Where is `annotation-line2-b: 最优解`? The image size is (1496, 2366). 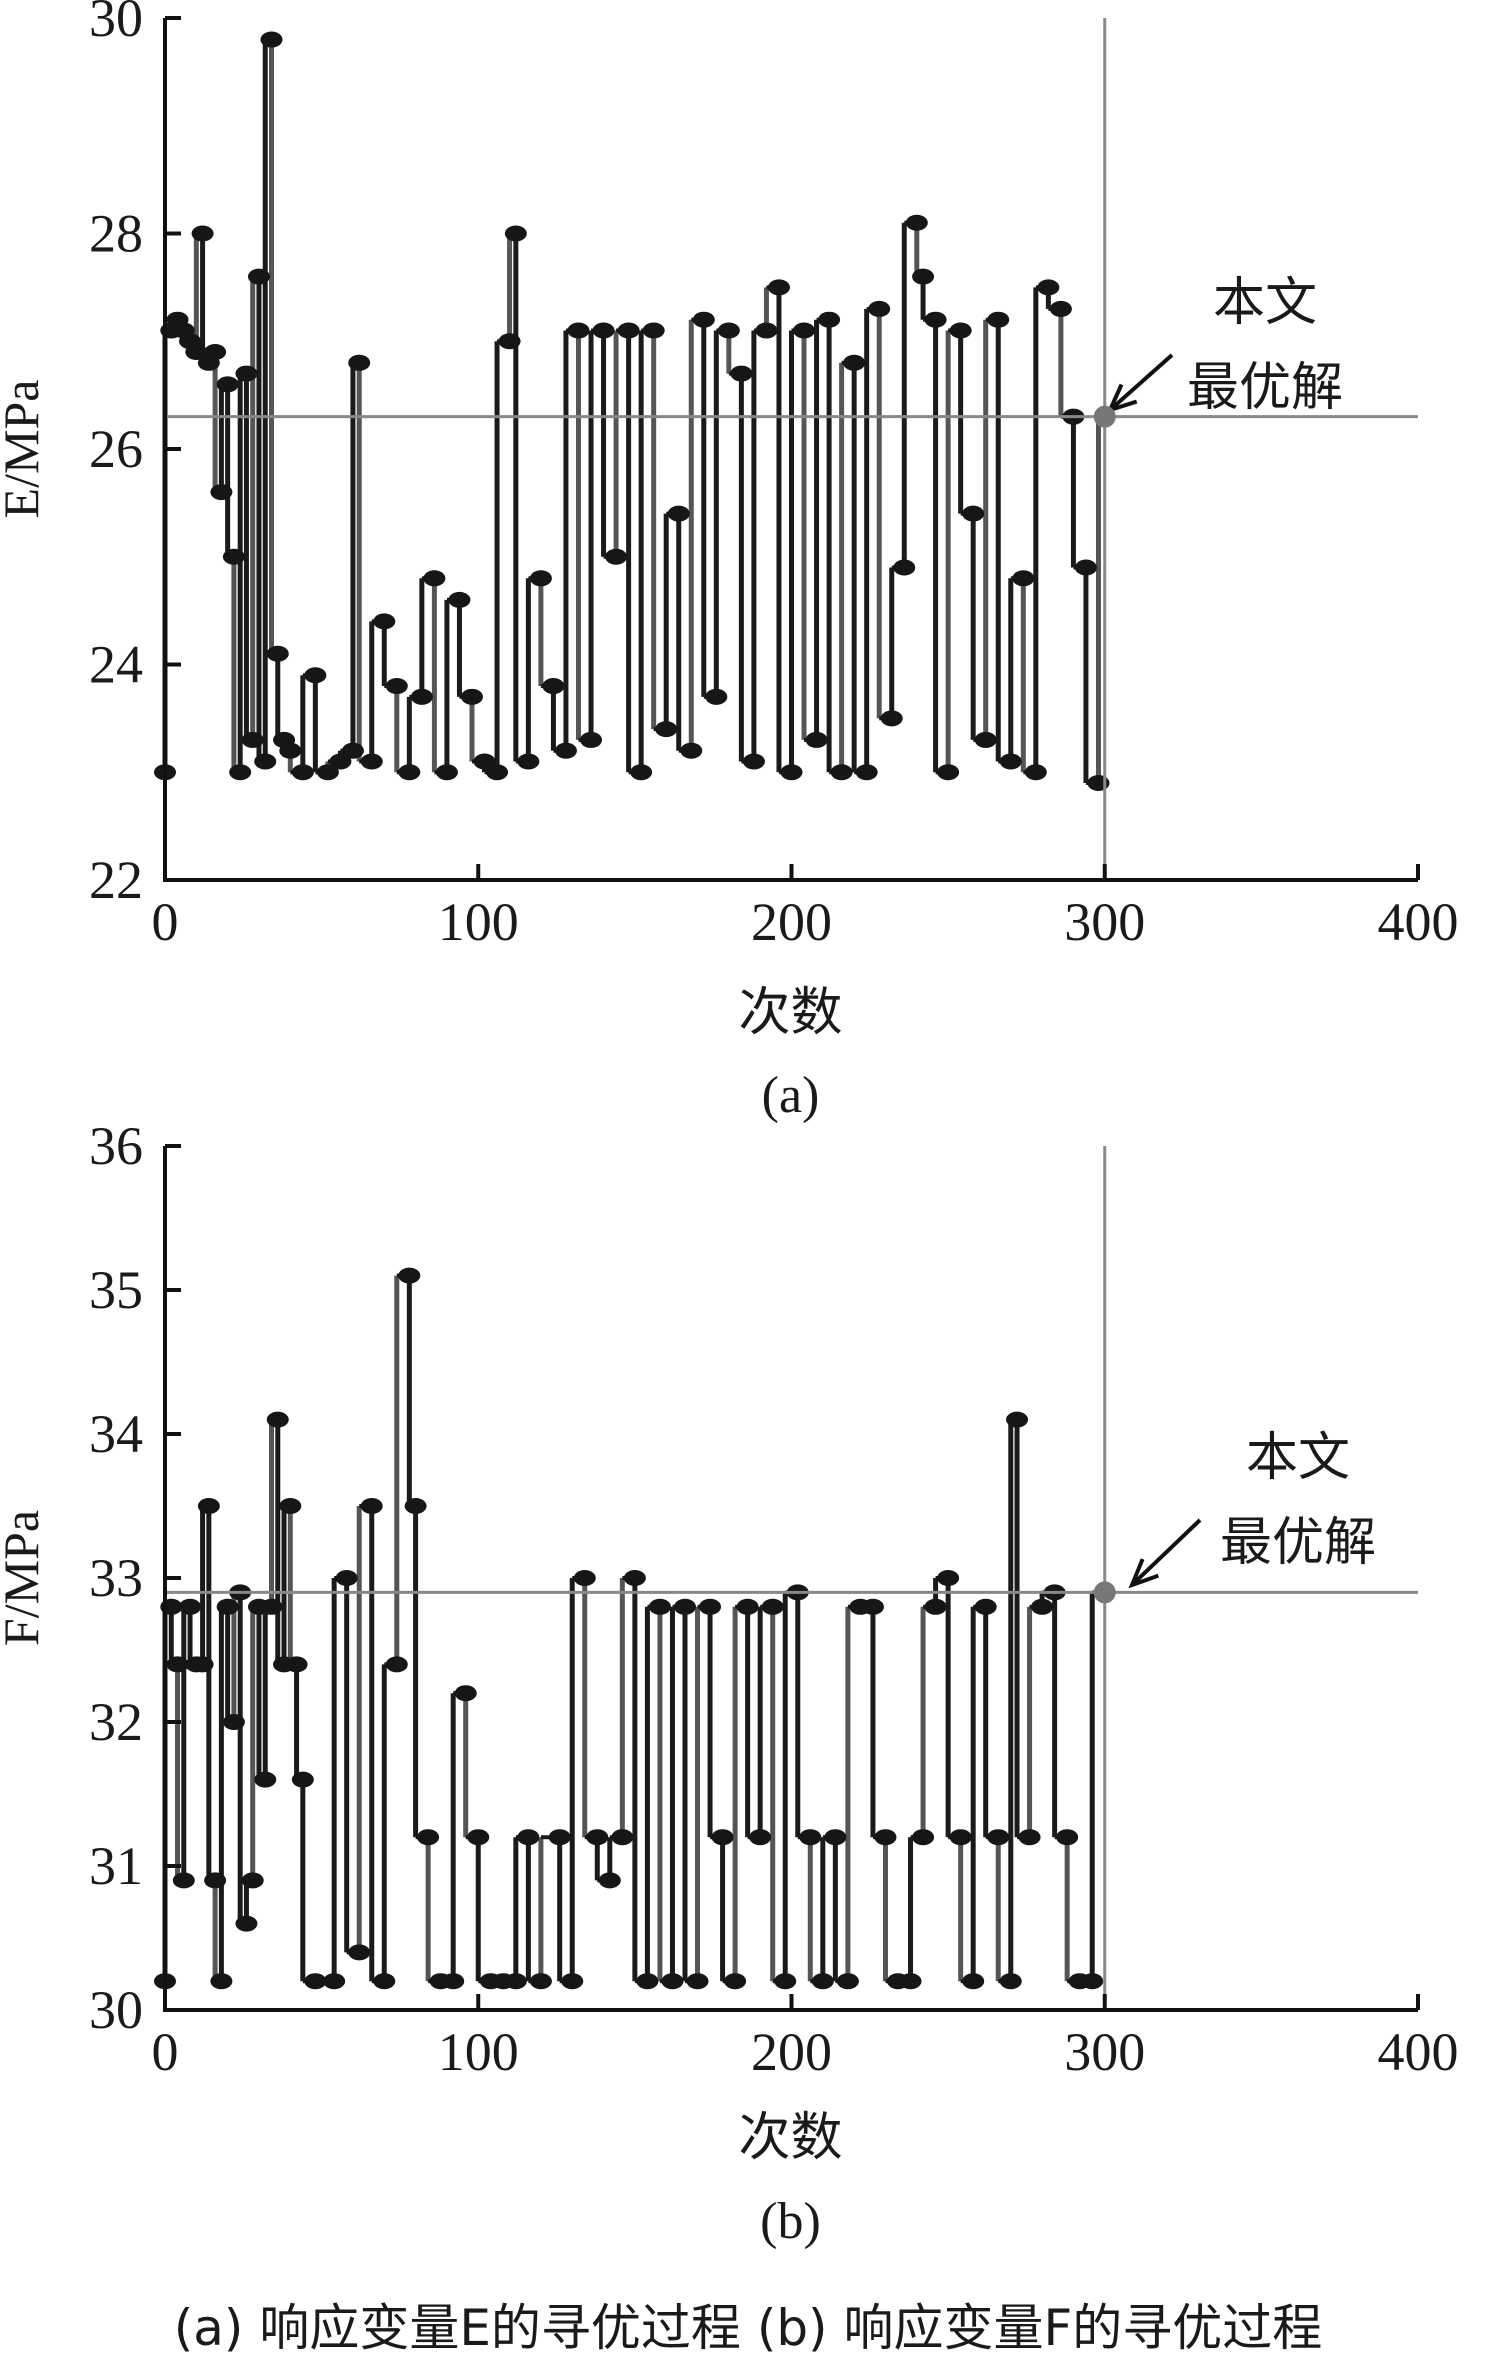
annotation-line2-b: 最优解 is located at coordinates (1298, 1543).